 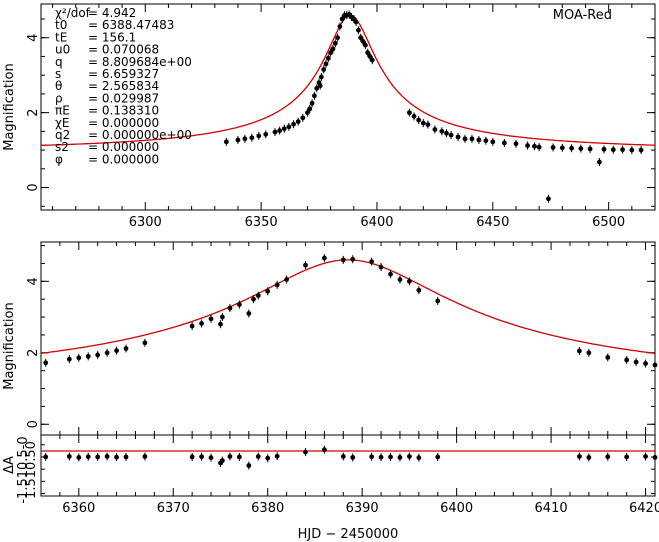 I want to click on param-value: = 0.138310, so click(x=123, y=111).